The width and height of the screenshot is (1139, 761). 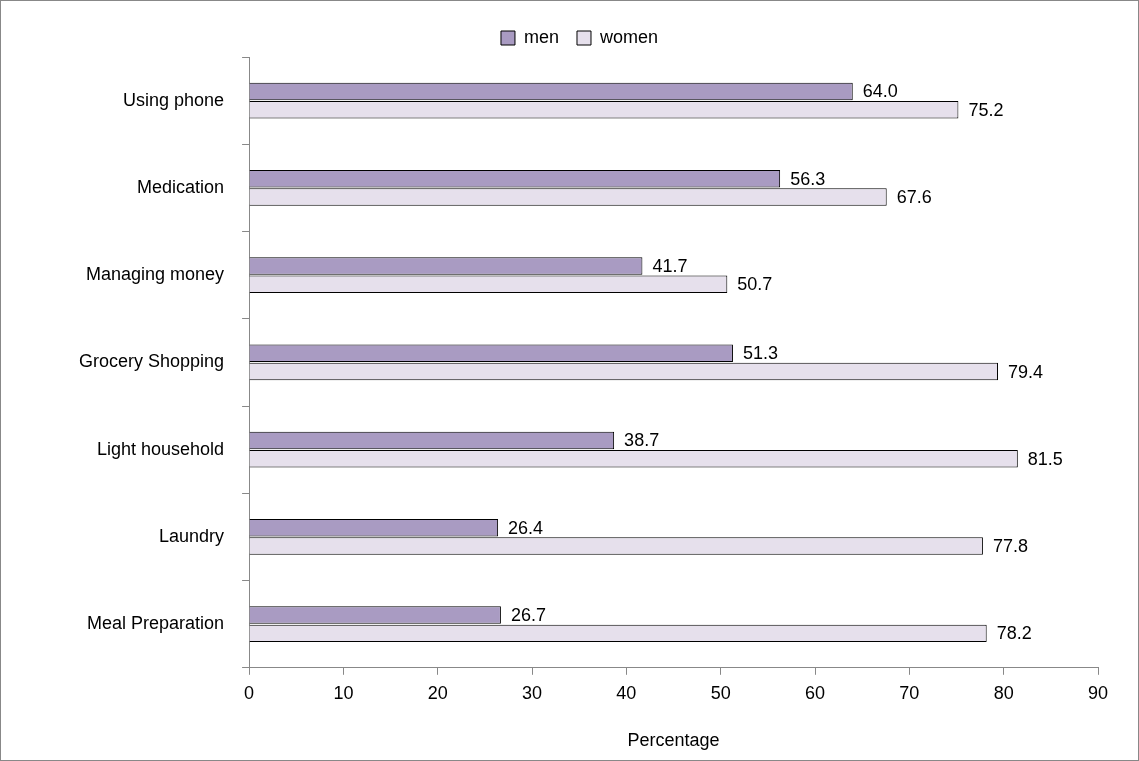 What do you see at coordinates (541, 36) in the screenshot?
I see `legend-label: men` at bounding box center [541, 36].